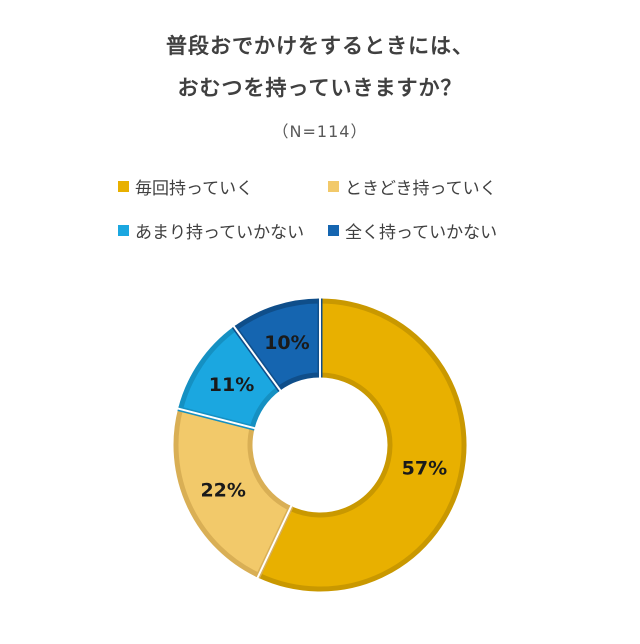 The width and height of the screenshot is (640, 644). What do you see at coordinates (421, 233) in the screenshot?
I see `legend-label: 全く持っていかない` at bounding box center [421, 233].